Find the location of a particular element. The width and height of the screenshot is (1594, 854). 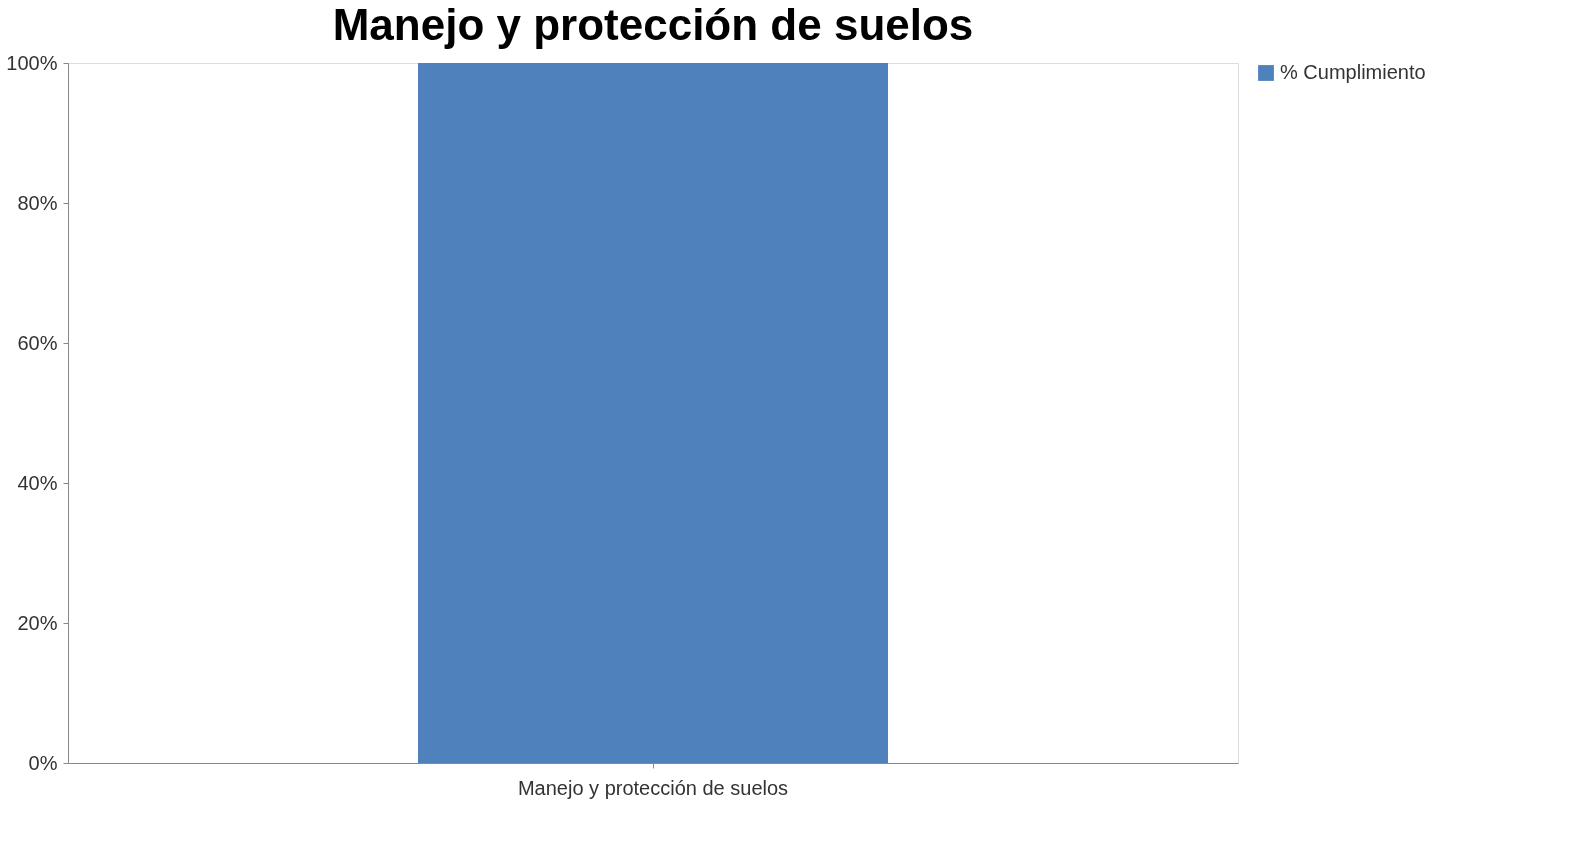

legend-label: % Cumplimiento is located at coordinates (1353, 72).